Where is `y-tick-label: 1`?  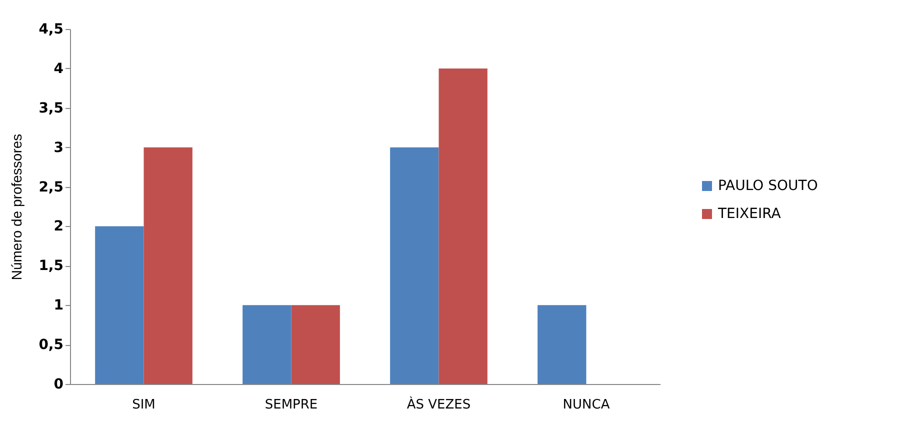 y-tick-label: 1 is located at coordinates (59, 306).